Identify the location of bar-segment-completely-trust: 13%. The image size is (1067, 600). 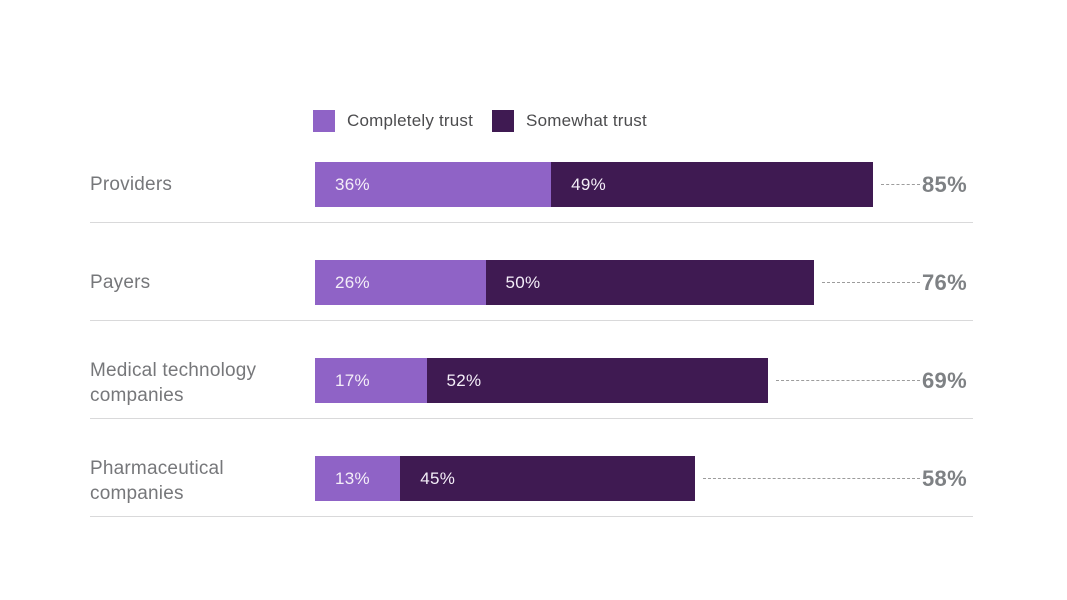
(358, 478).